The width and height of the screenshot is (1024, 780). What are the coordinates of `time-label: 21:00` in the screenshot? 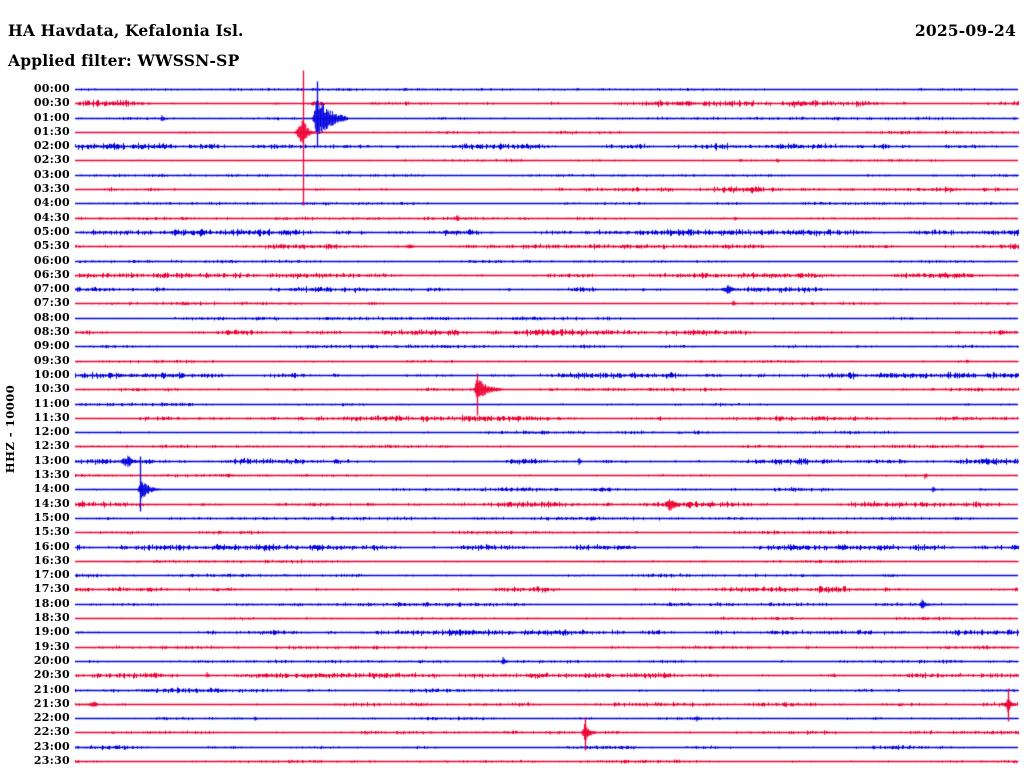 It's located at (51, 689).